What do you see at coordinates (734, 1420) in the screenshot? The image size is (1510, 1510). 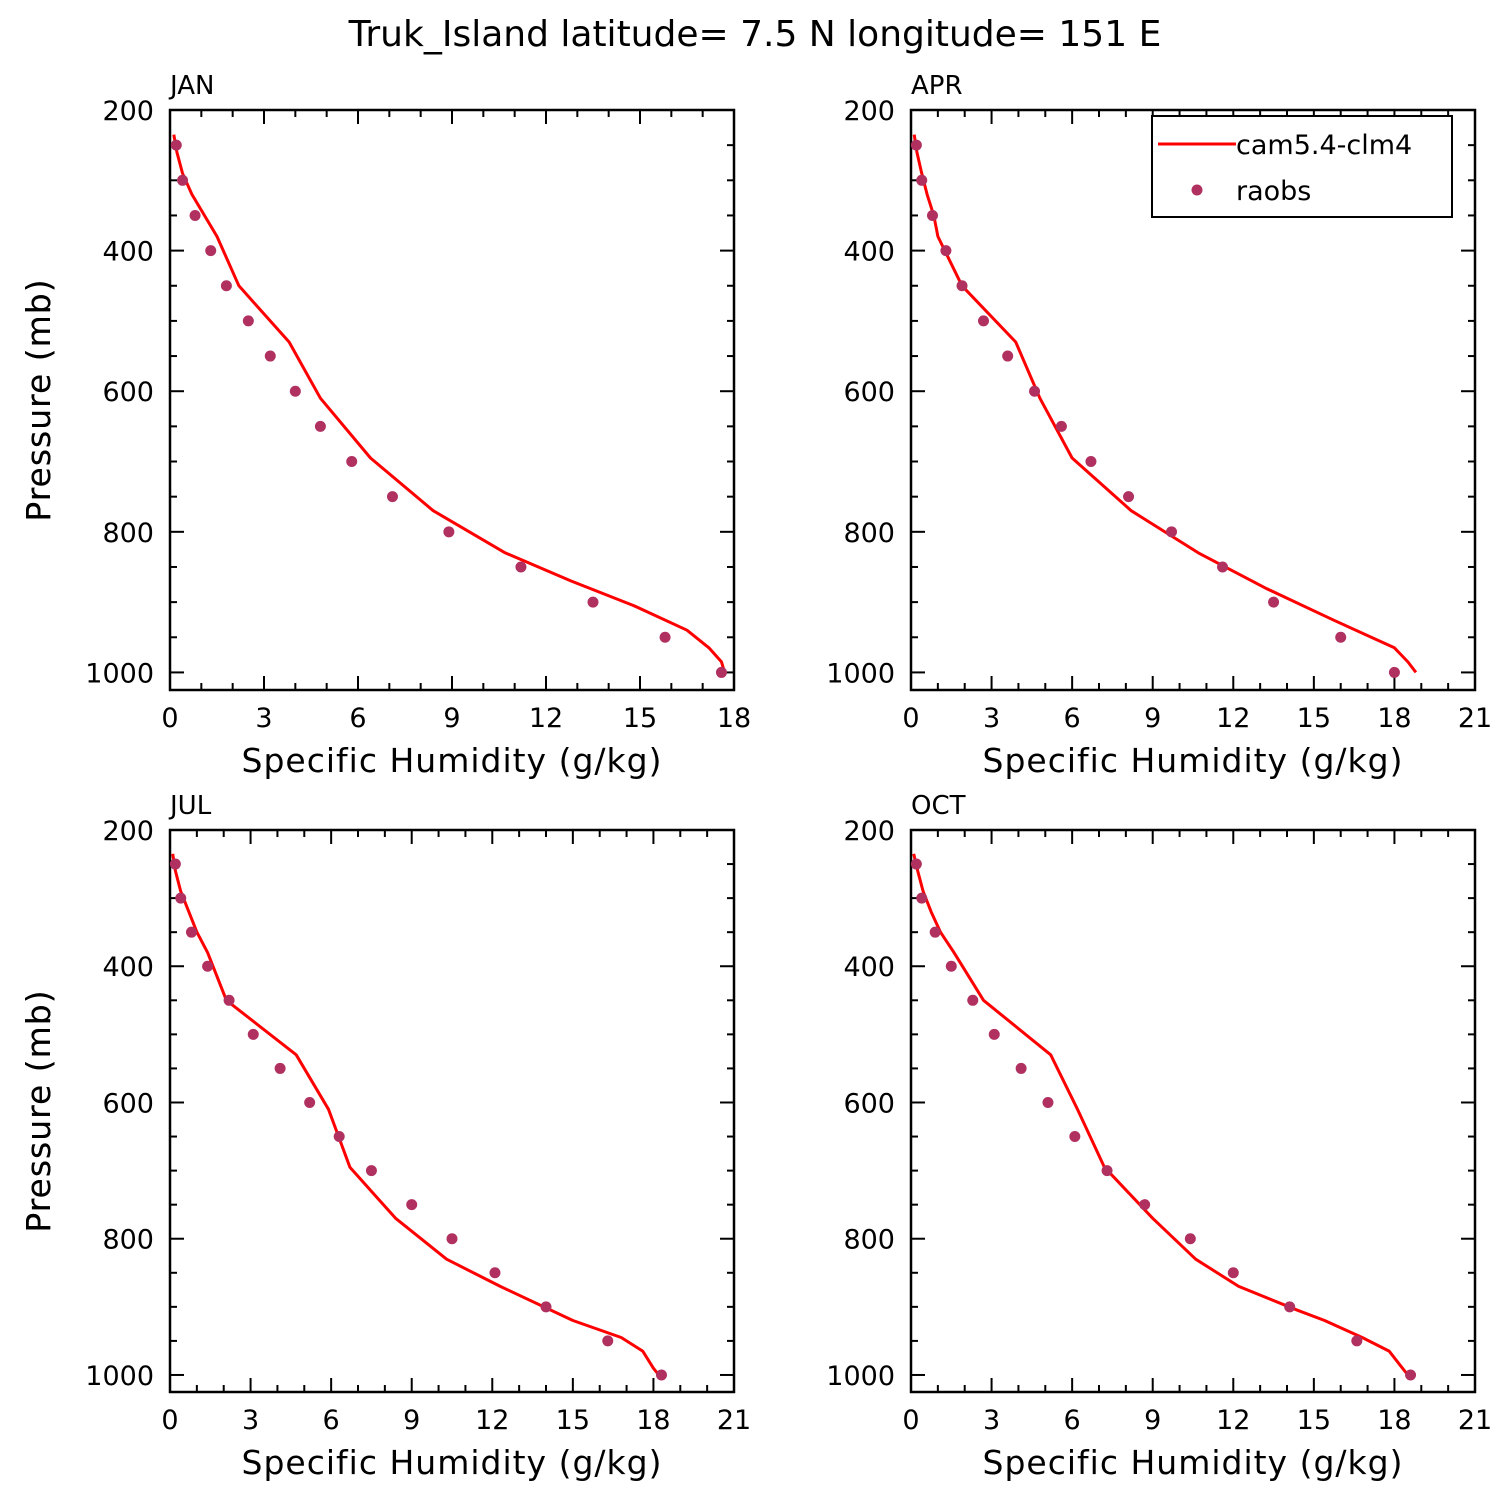 I see `x-tick-label: 21` at bounding box center [734, 1420].